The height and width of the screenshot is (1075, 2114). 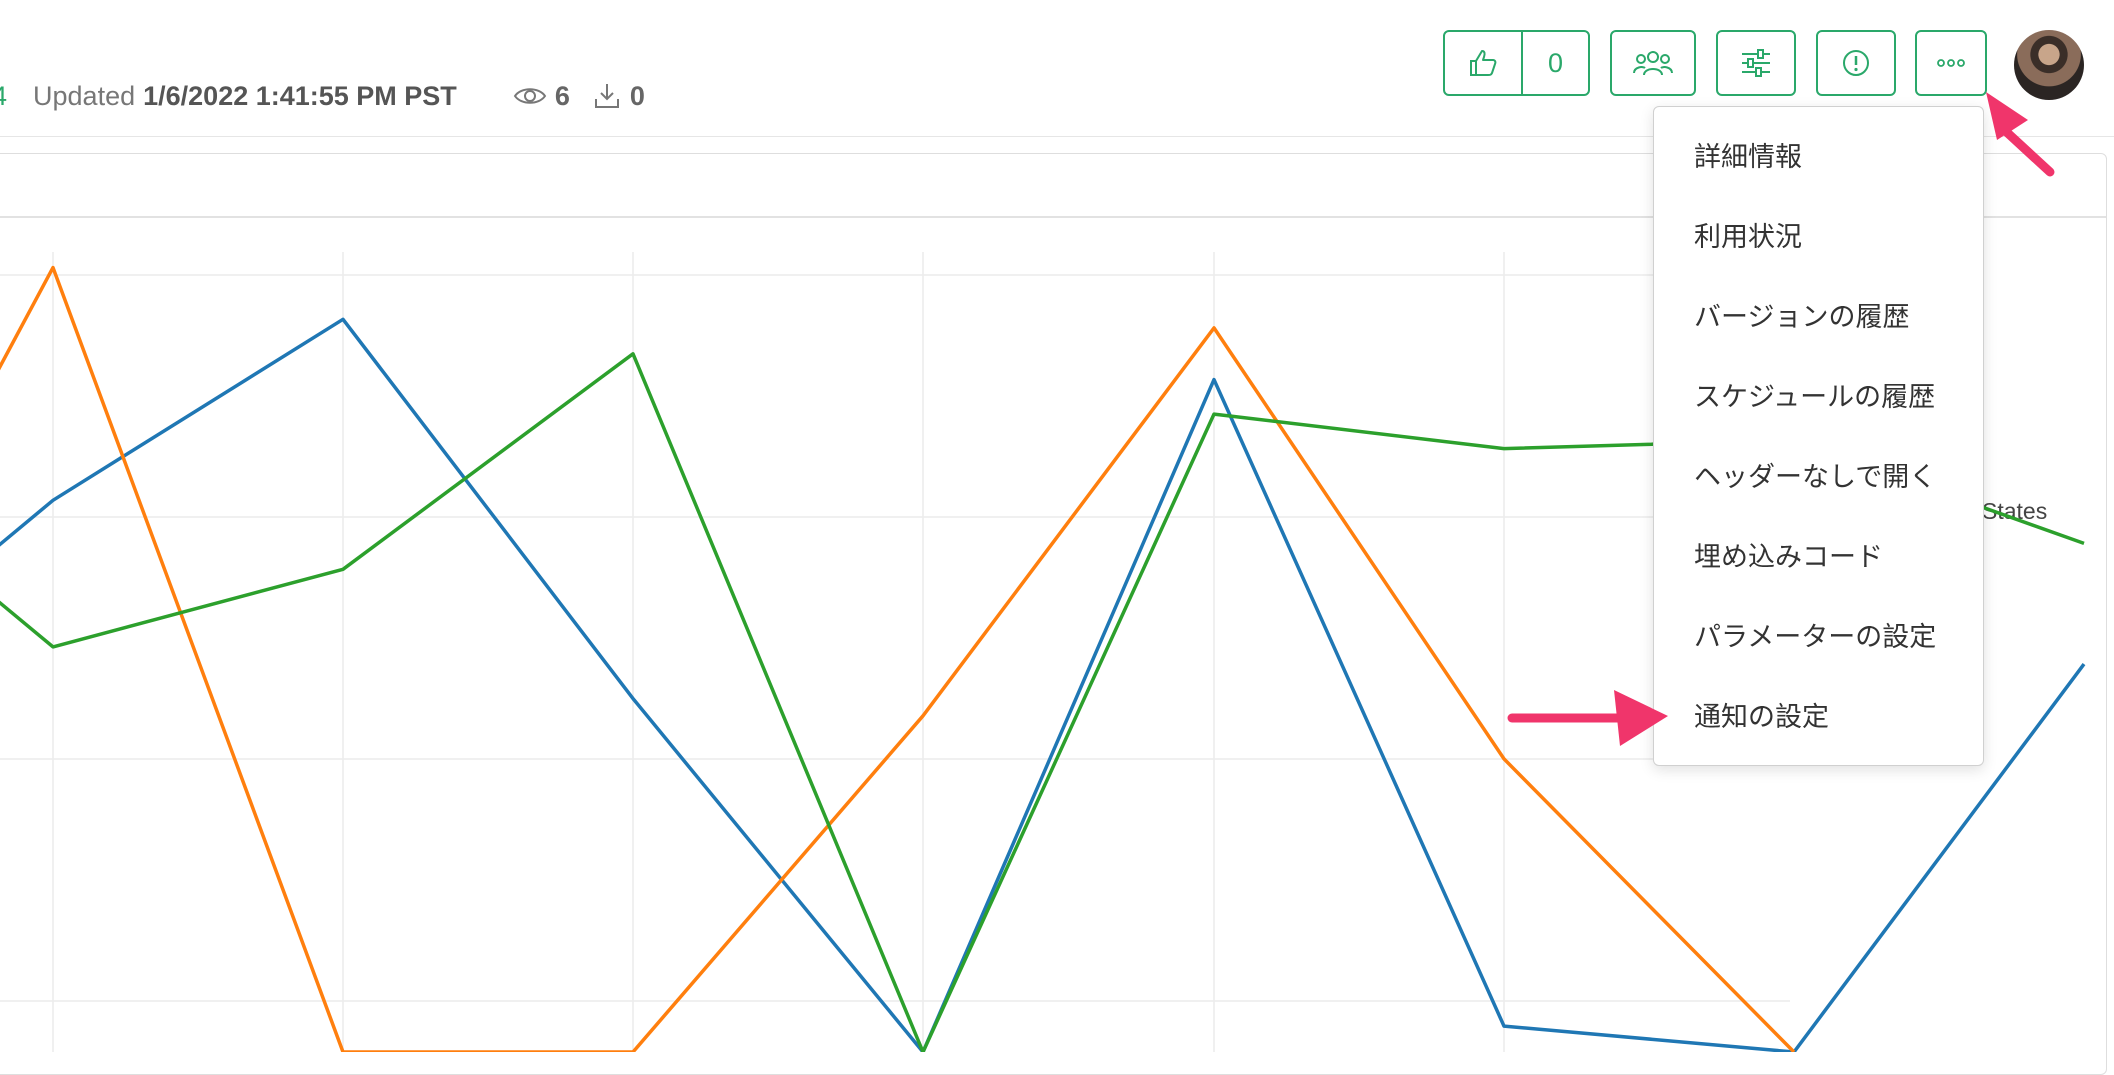 What do you see at coordinates (1748, 237) in the screenshot?
I see `menu-item-usage: 利用状況` at bounding box center [1748, 237].